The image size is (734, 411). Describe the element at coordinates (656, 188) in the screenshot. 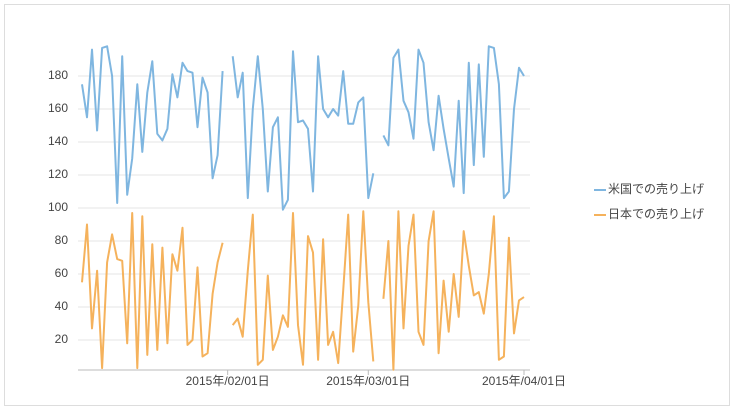

I see `legend-label: 米国での売り上げ` at that location.